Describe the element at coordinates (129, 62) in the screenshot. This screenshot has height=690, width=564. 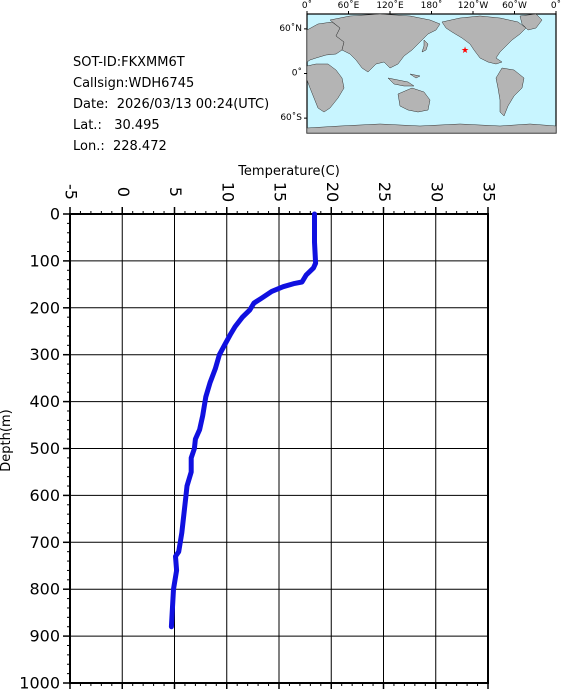
I see `sot-id-text: SOT-ID:FKXMM6T` at that location.